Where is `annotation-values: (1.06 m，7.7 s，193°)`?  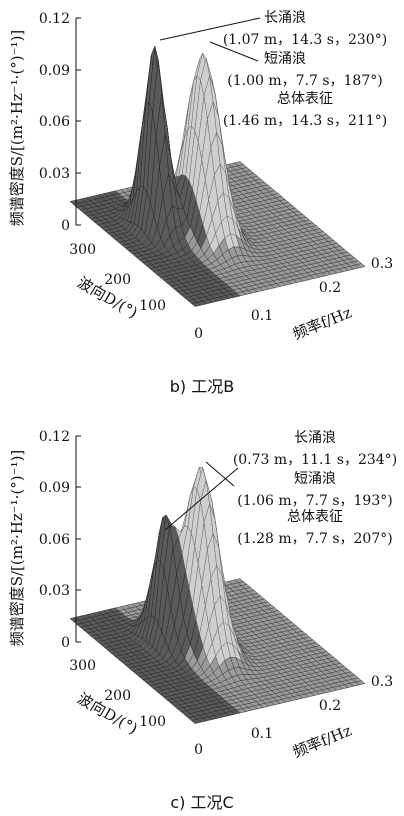
annotation-values: (1.06 m，7.7 s，193°) is located at coordinates (314, 501).